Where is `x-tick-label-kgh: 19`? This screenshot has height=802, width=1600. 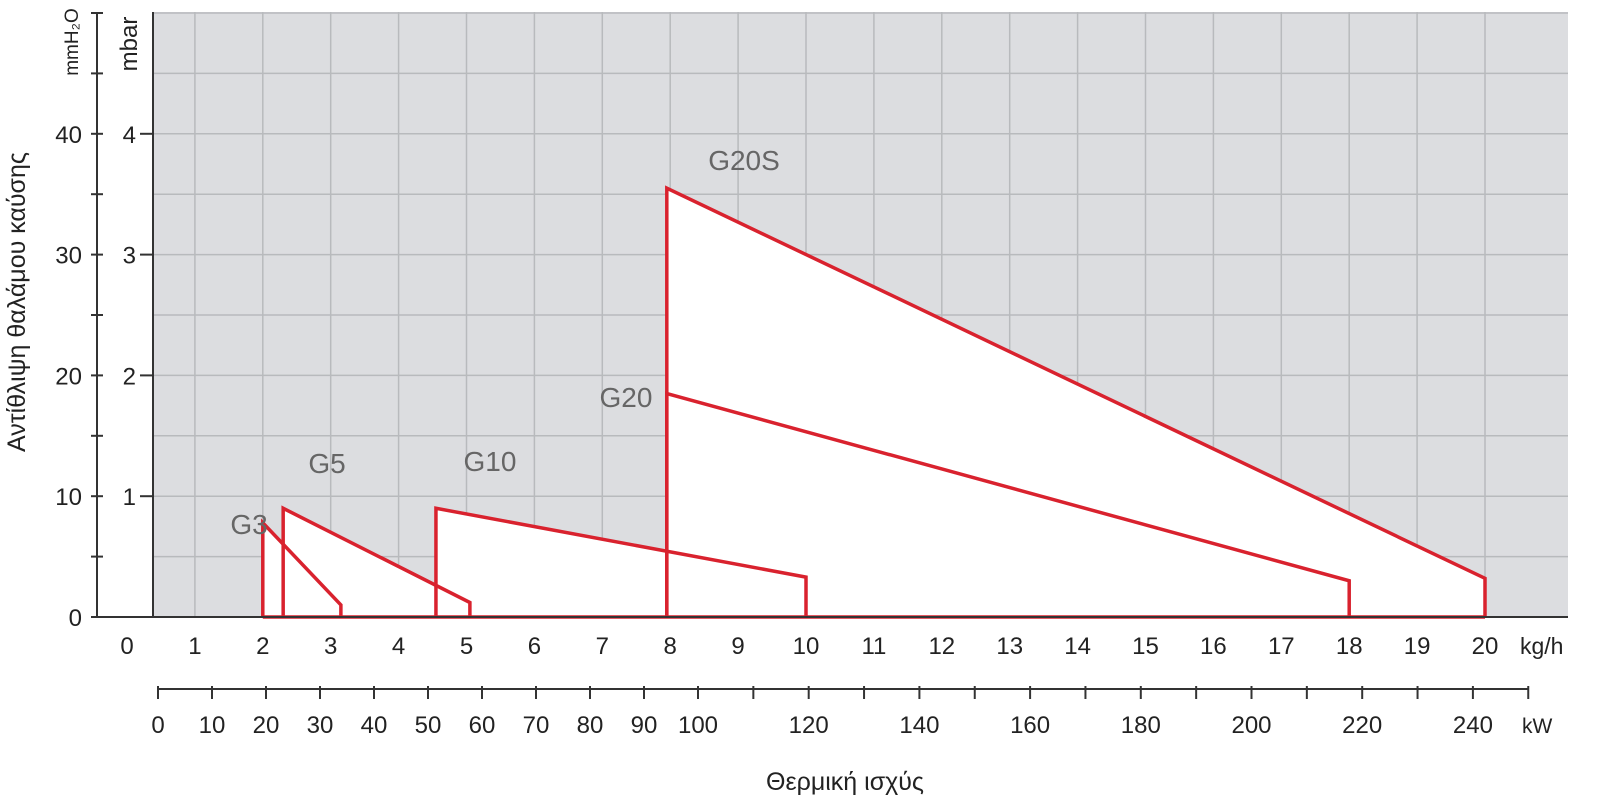
x-tick-label-kgh: 19 is located at coordinates (1417, 646).